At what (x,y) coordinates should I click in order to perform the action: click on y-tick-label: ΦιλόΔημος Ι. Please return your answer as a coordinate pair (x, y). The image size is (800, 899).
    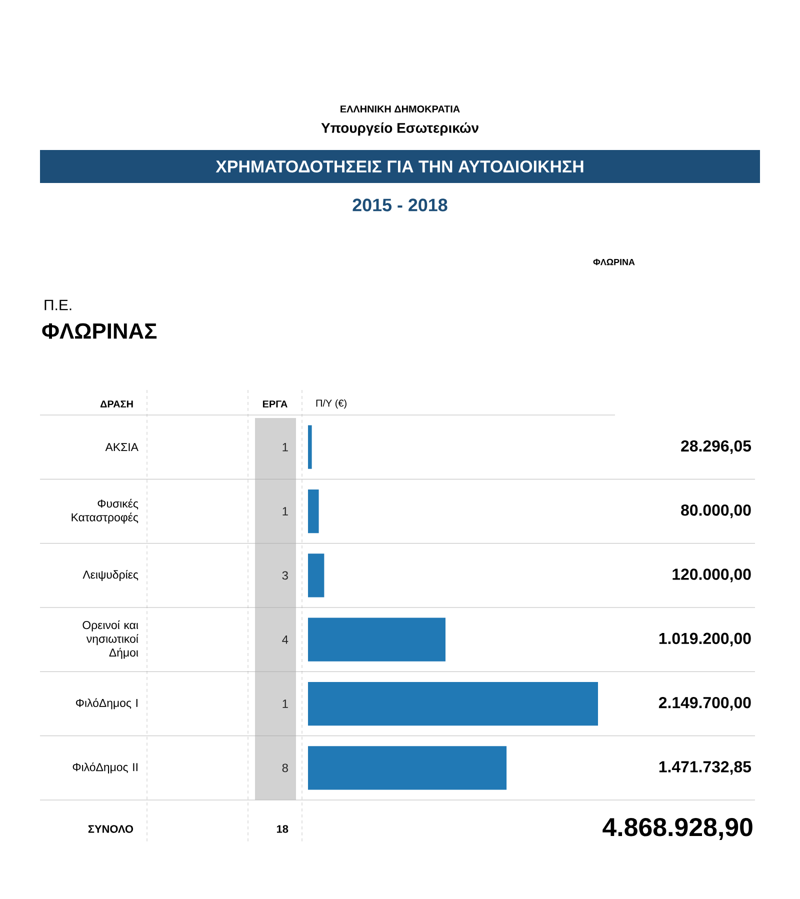
    Looking at the image, I should click on (107, 704).